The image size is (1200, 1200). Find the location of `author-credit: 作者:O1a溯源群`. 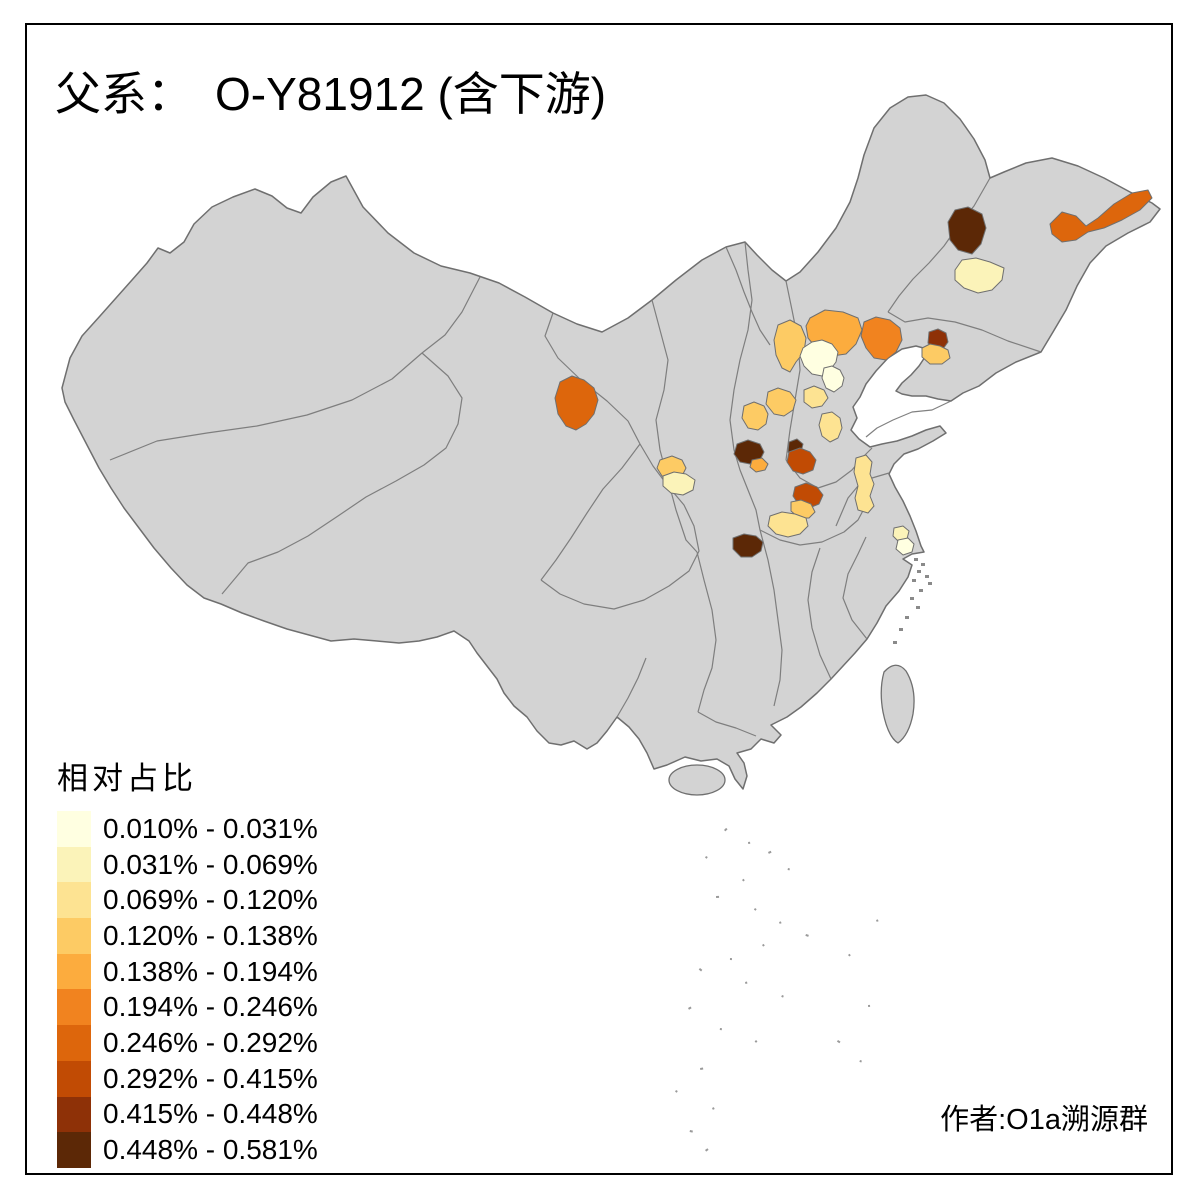

author-credit: 作者:O1a溯源群 is located at coordinates (1044, 1117).